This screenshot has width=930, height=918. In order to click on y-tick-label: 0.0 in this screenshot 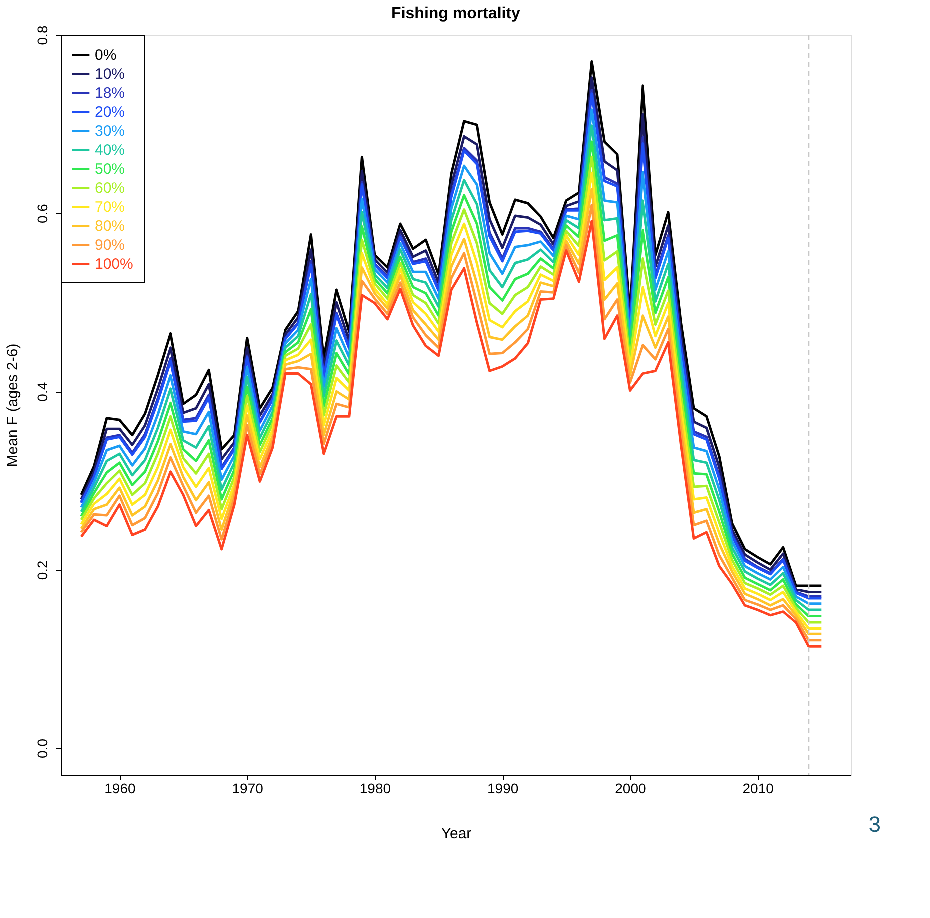, I will do `click(42, 748)`.